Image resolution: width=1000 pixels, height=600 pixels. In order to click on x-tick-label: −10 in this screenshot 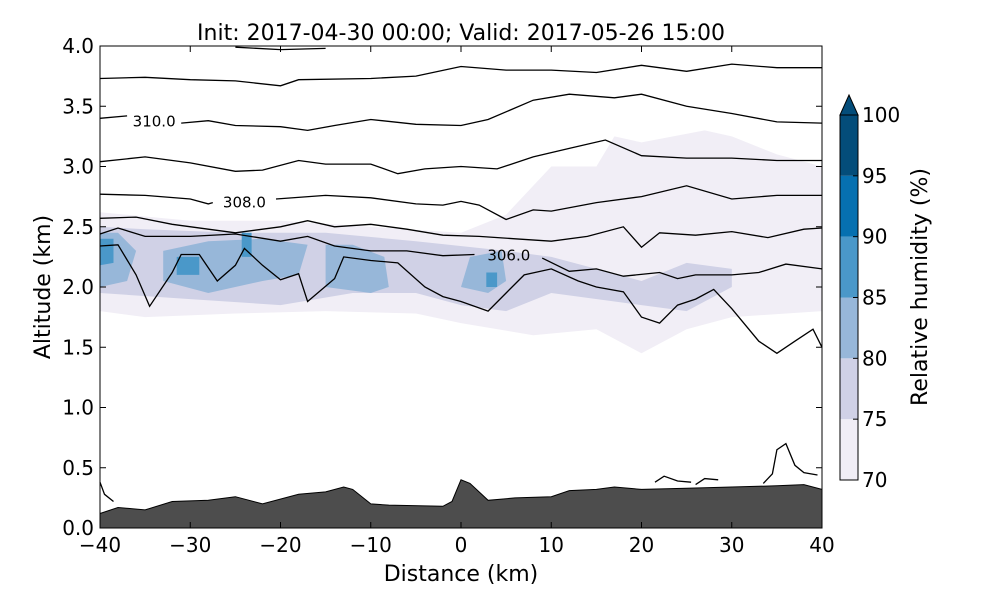, I will do `click(371, 545)`.